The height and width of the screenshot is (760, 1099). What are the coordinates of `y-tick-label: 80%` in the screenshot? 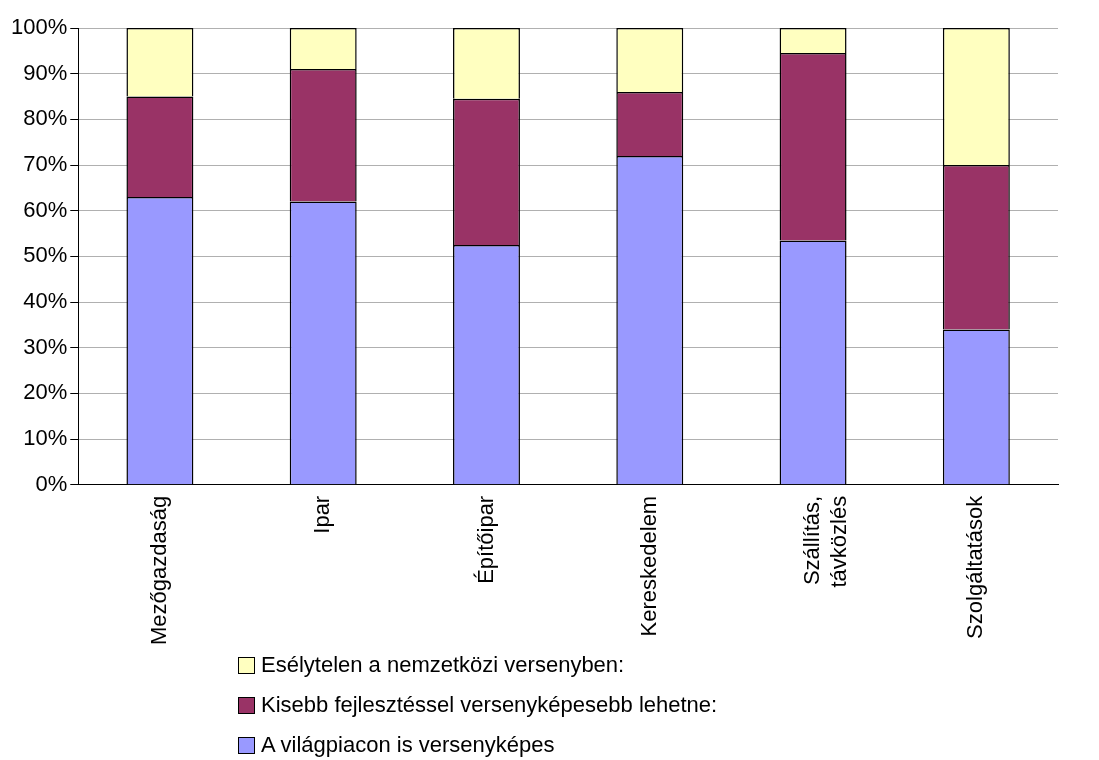 It's located at (45, 118).